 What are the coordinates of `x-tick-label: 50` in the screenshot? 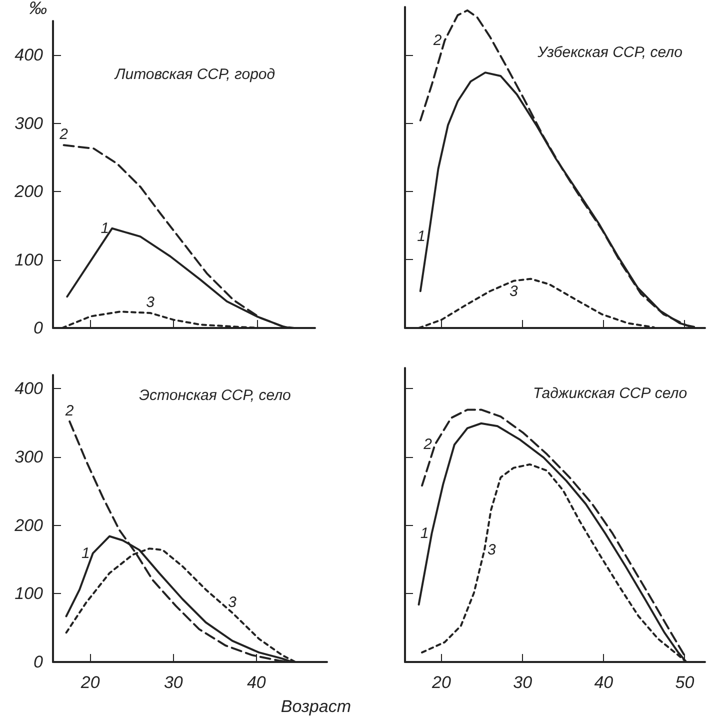 It's located at (685, 682).